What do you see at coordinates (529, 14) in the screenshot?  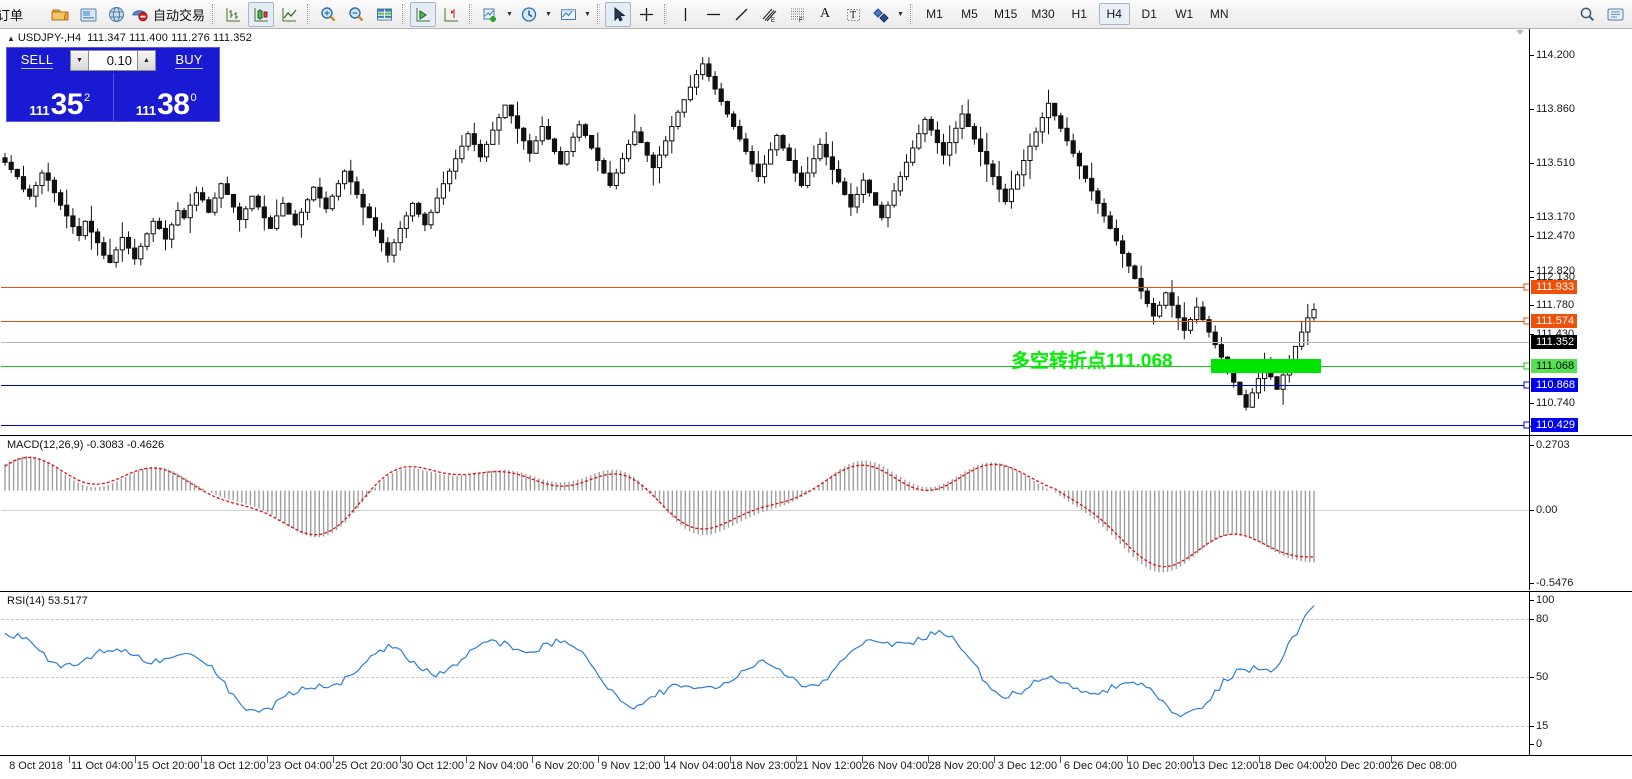 I see `clock-icon` at bounding box center [529, 14].